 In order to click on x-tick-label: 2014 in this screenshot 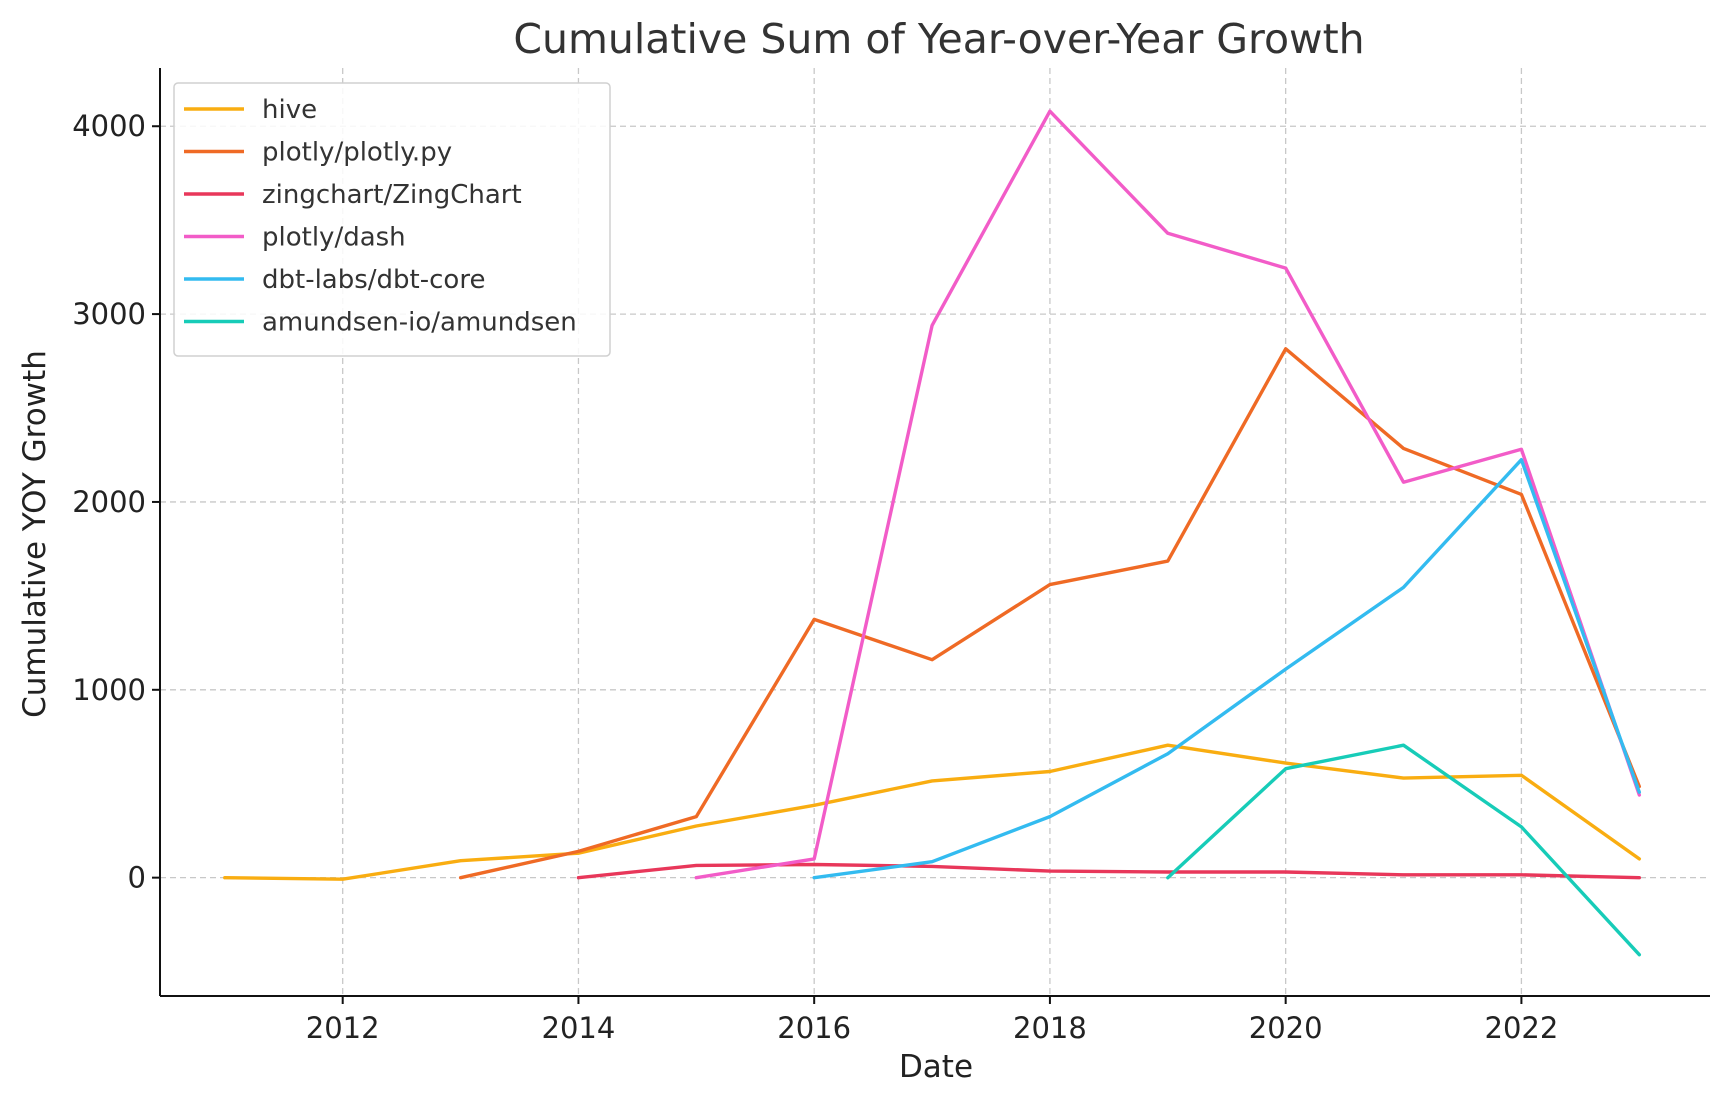, I will do `click(579, 1028)`.